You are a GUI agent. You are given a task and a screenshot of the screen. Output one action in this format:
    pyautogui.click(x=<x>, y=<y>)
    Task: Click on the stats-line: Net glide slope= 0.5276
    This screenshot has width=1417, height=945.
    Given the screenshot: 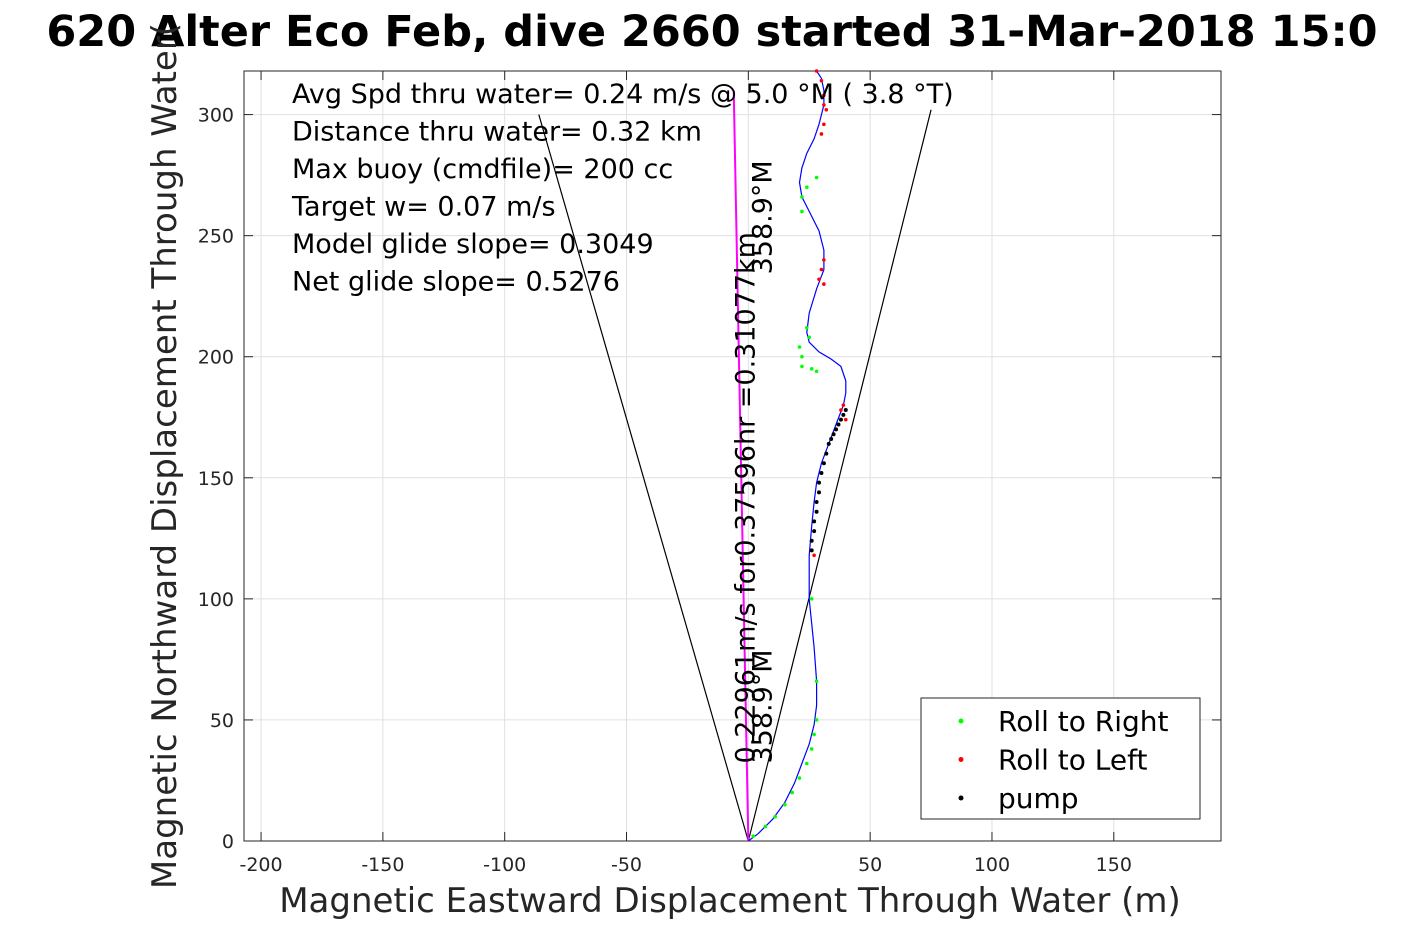 What is the action you would take?
    pyautogui.click(x=456, y=282)
    